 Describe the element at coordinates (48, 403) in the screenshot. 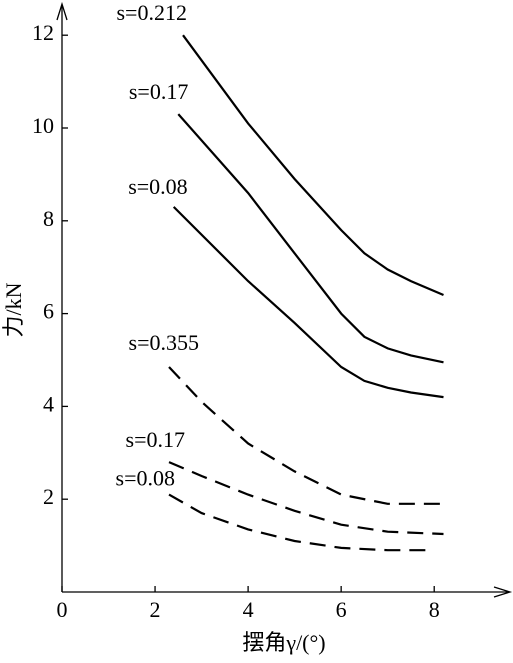

I see `y-tick-label: 4` at that location.